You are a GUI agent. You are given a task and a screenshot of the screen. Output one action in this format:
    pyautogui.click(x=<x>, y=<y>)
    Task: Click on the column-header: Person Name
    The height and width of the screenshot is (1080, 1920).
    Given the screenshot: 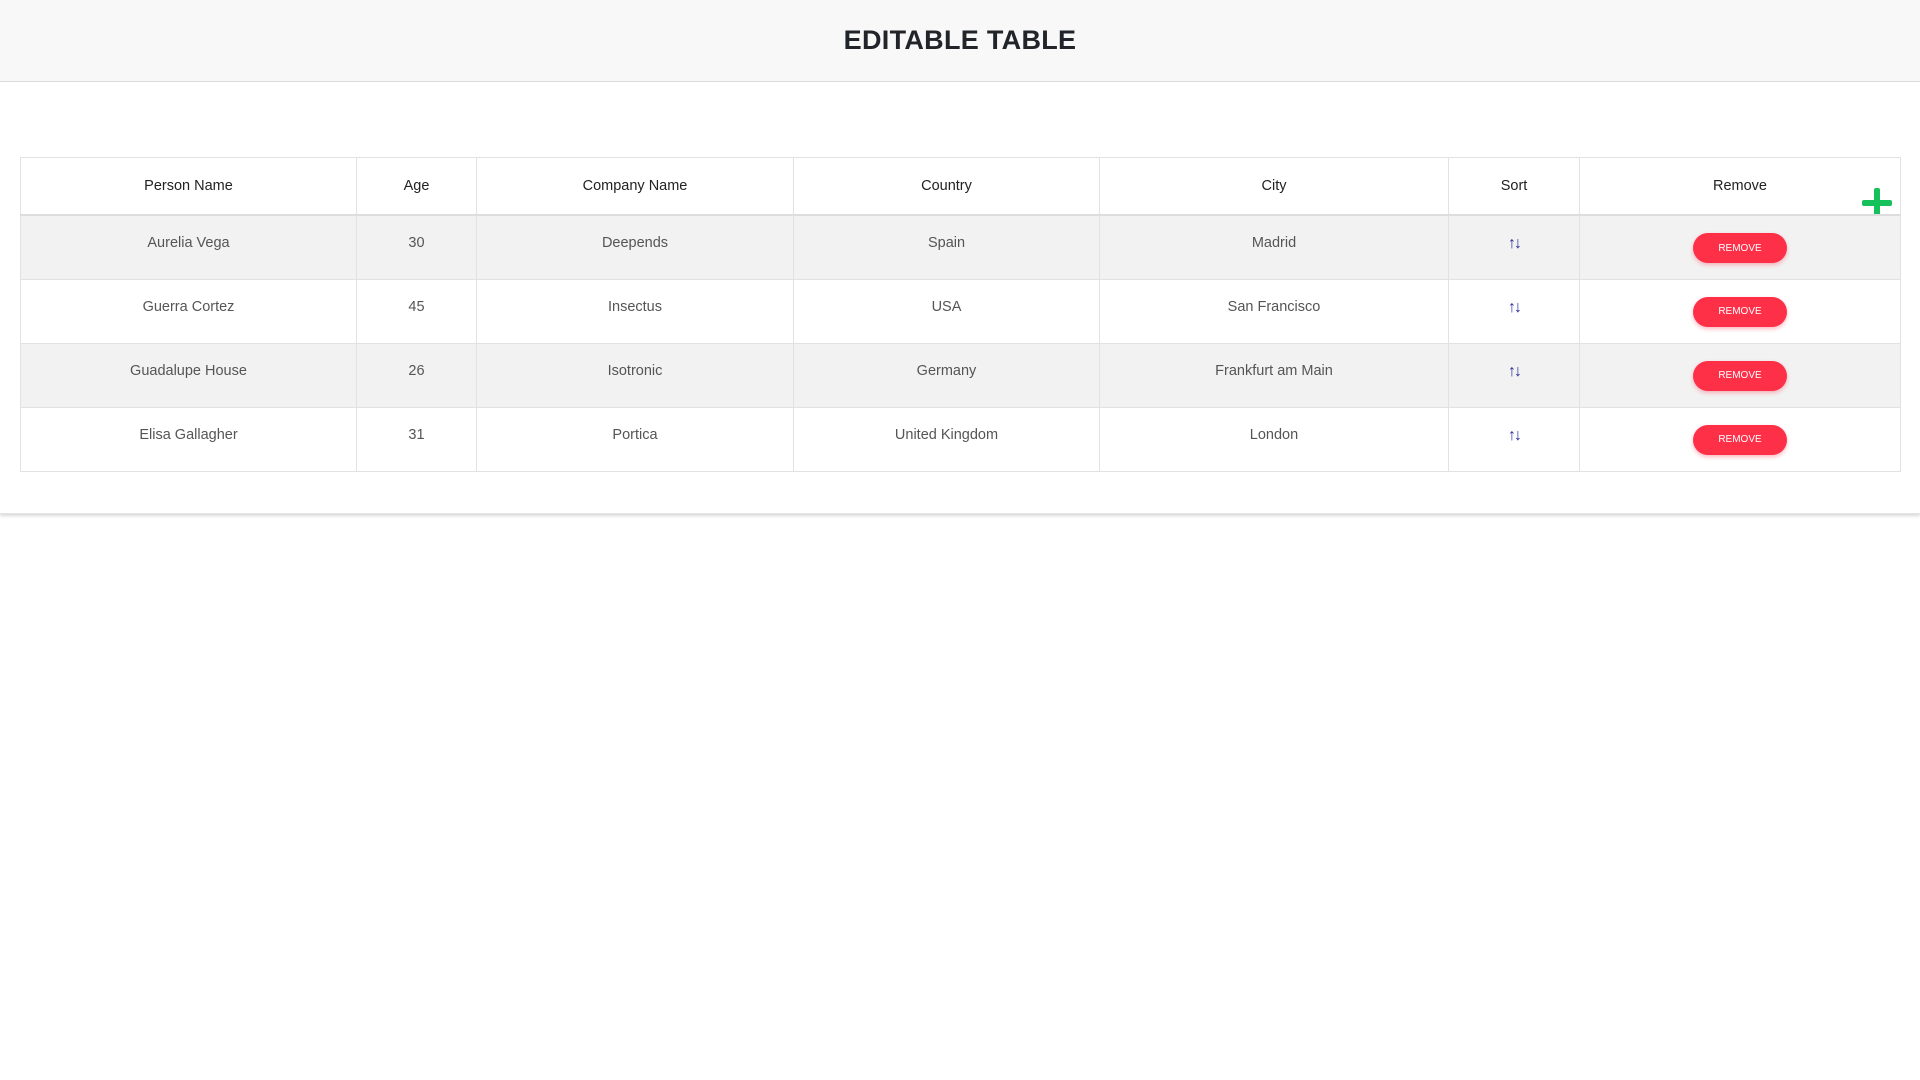 What is the action you would take?
    pyautogui.click(x=188, y=186)
    